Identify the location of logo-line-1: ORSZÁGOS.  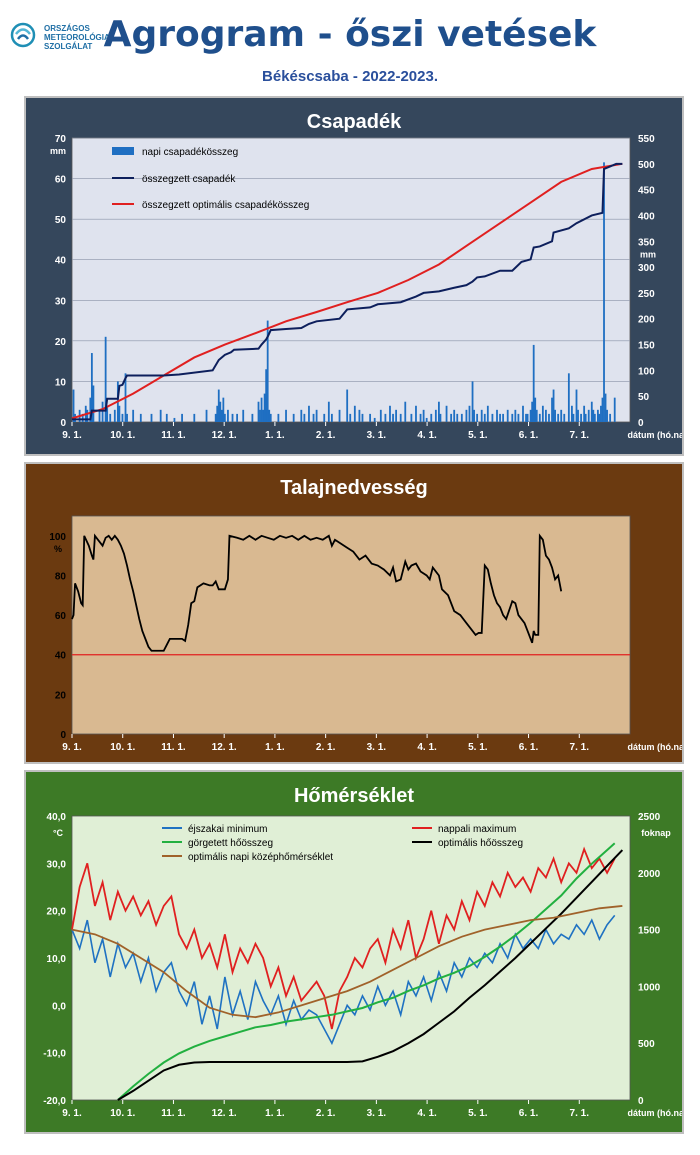
(67, 28).